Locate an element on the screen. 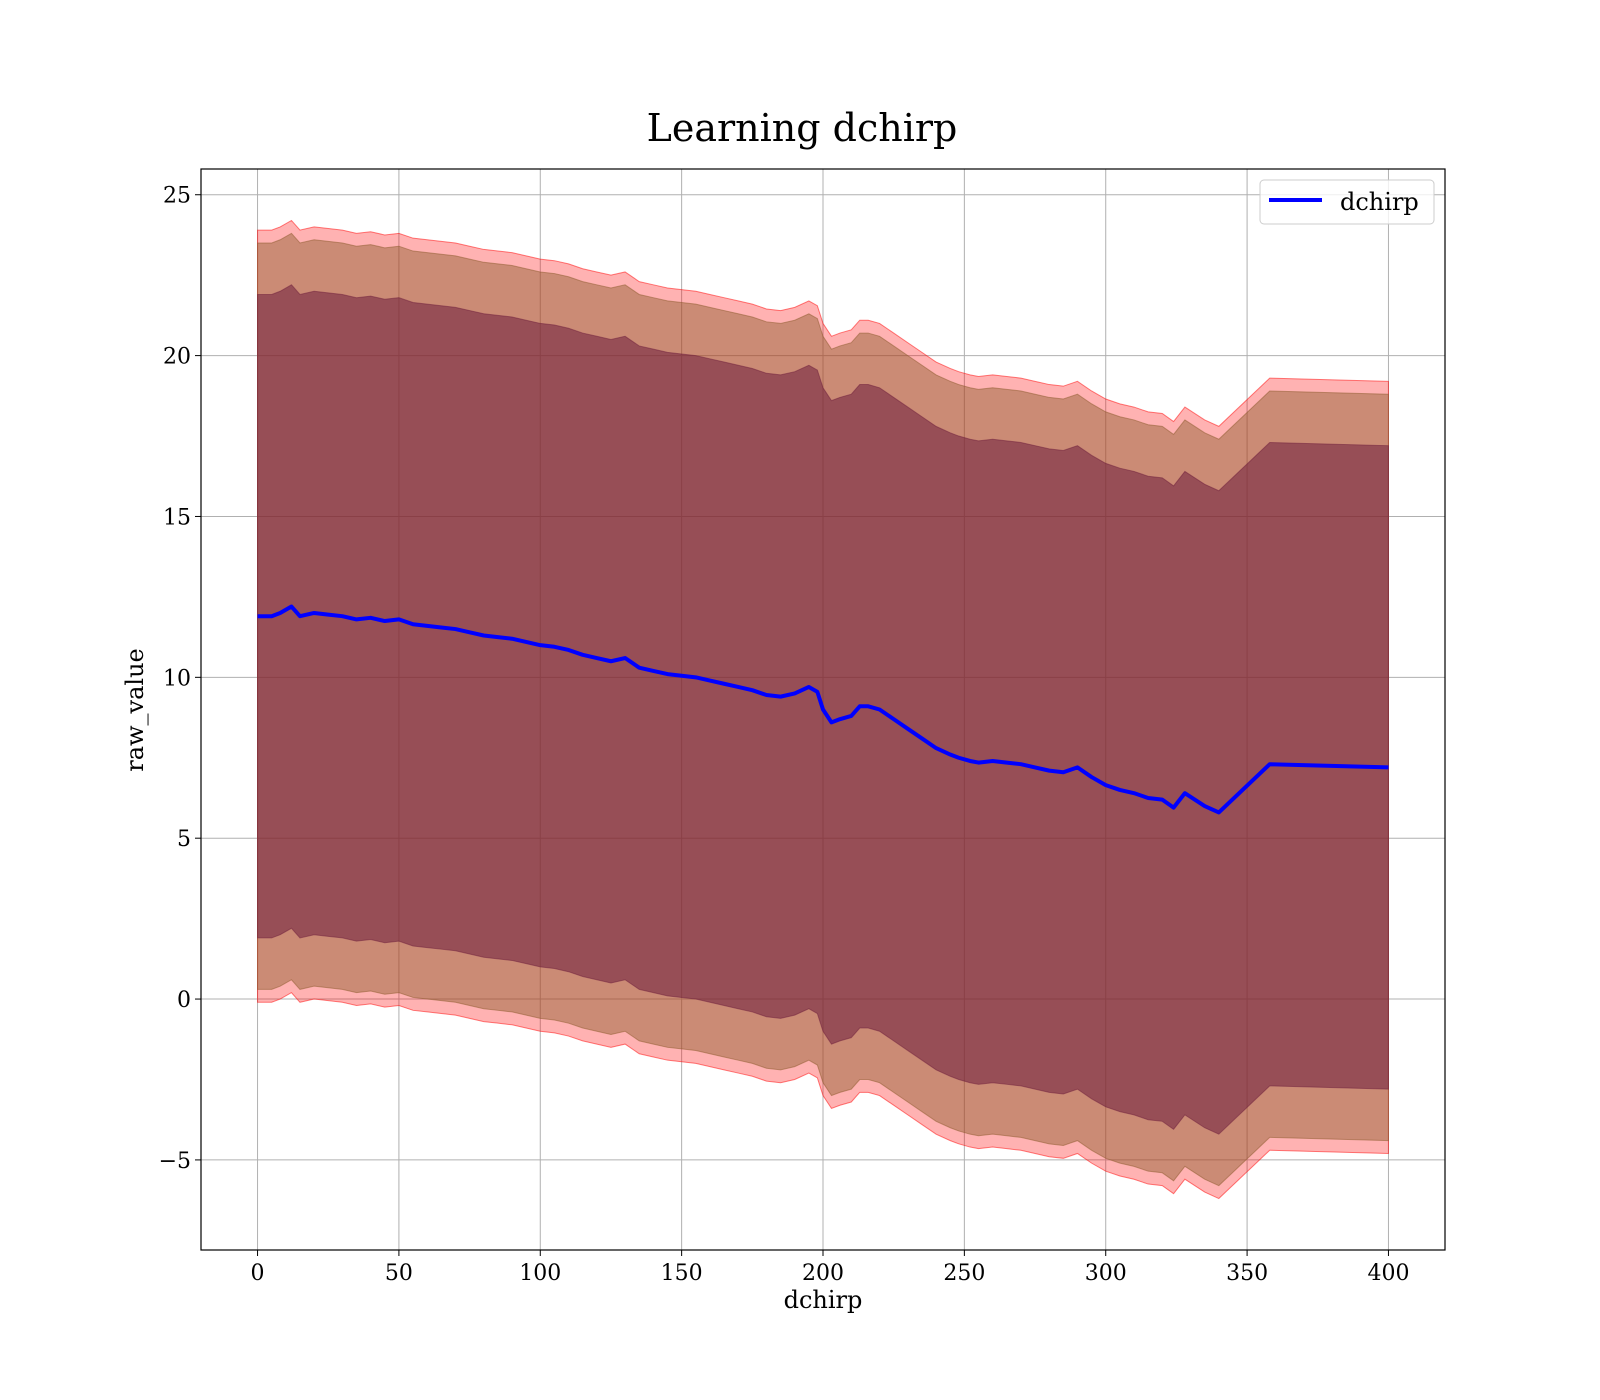  y-tick-label: −5 is located at coordinates (175, 1161).